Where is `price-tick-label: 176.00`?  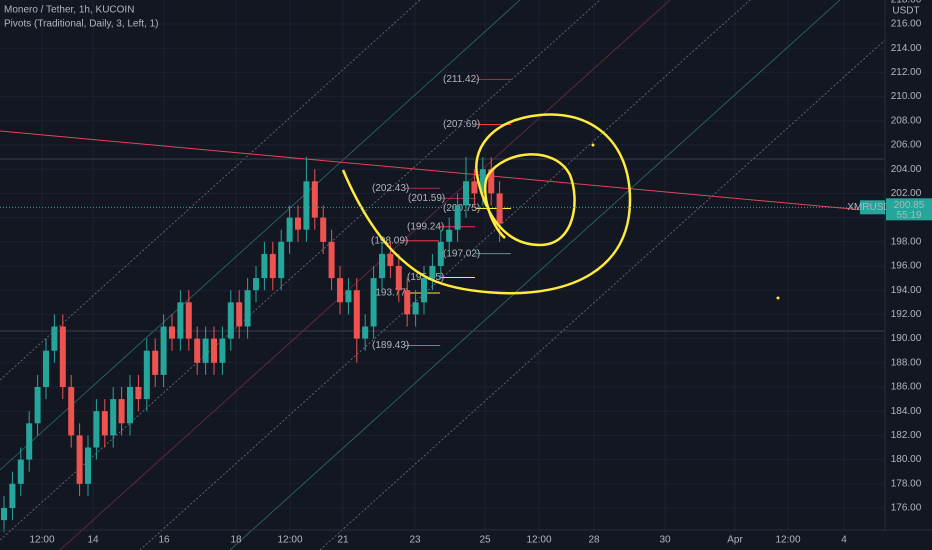 price-tick-label: 176.00 is located at coordinates (906, 508).